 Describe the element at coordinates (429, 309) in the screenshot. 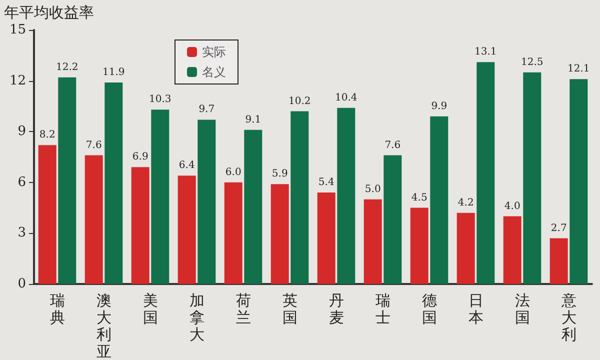

I see `x-tick-label: 德国` at that location.